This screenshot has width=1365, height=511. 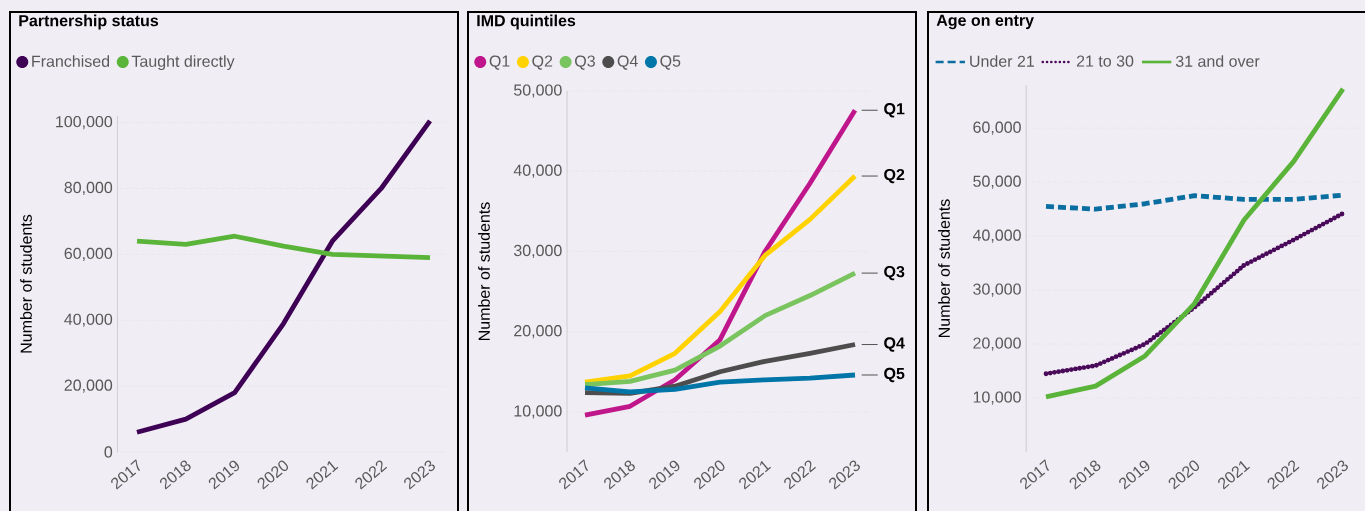 I want to click on annotation: Q4, so click(x=894, y=344).